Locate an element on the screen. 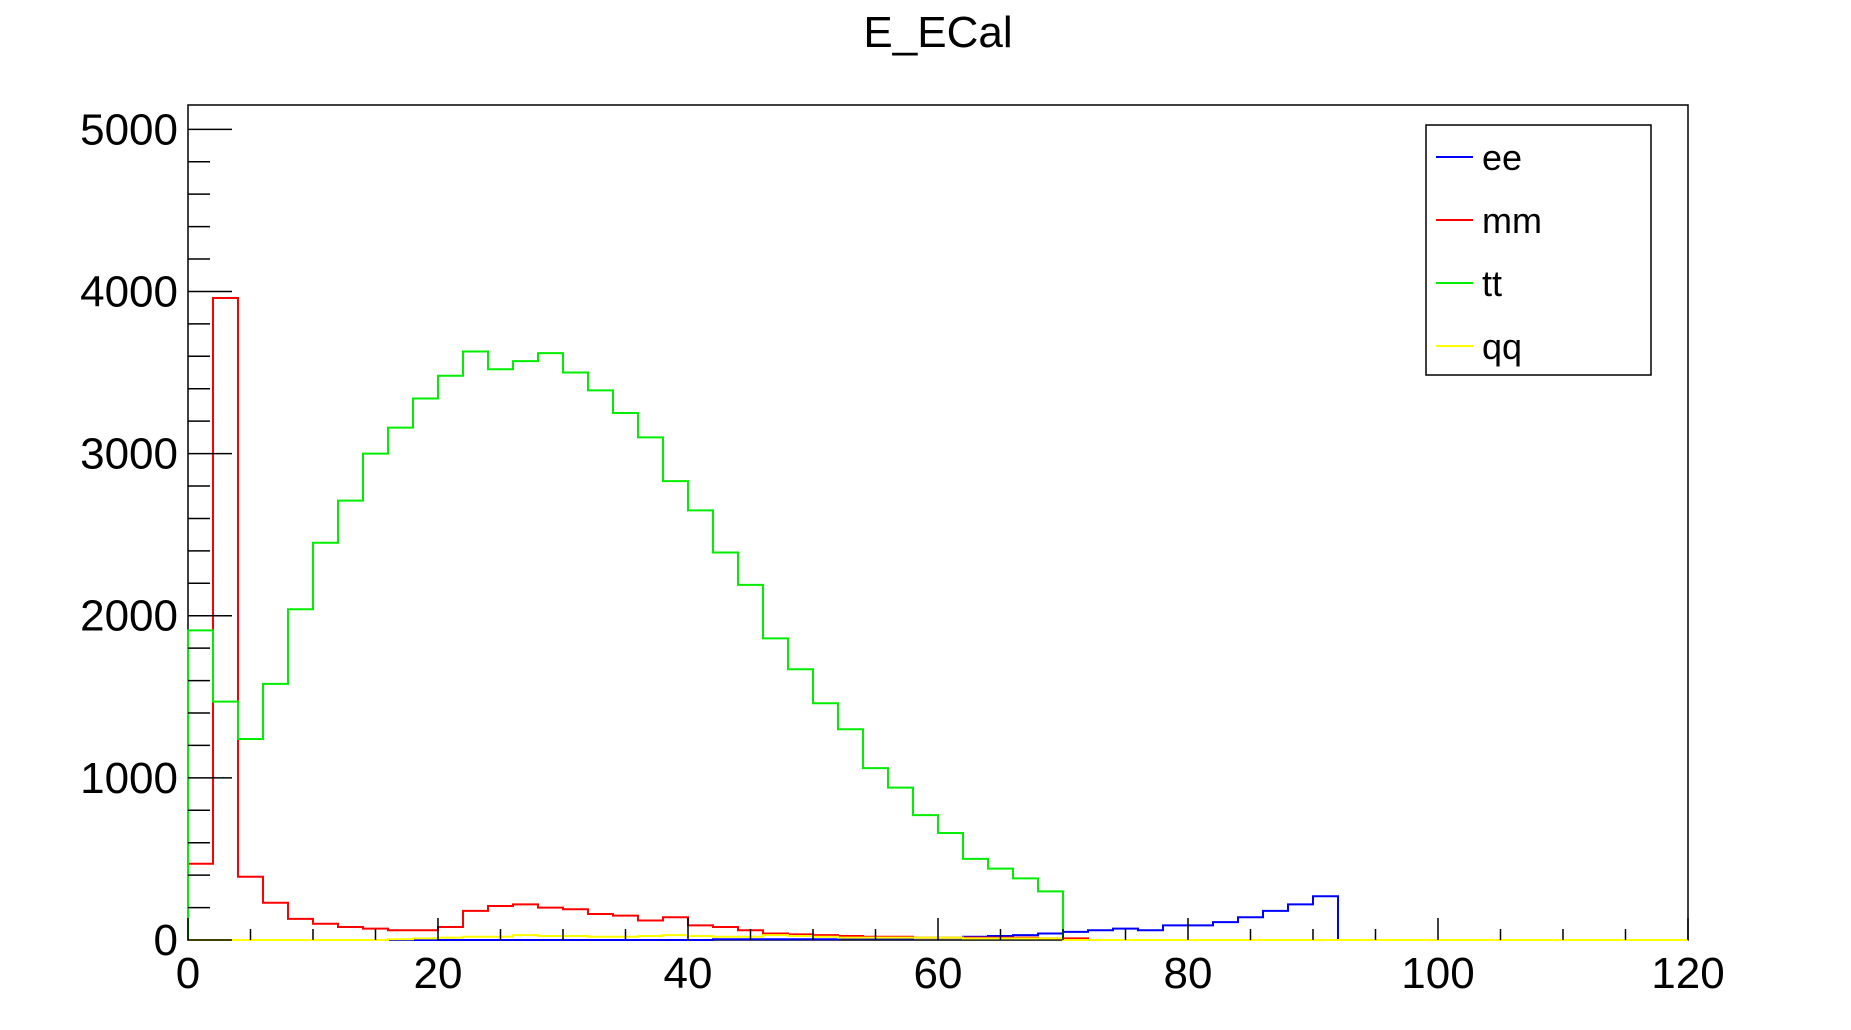 The height and width of the screenshot is (1030, 1851). x-tick-label: 80 is located at coordinates (1188, 973).